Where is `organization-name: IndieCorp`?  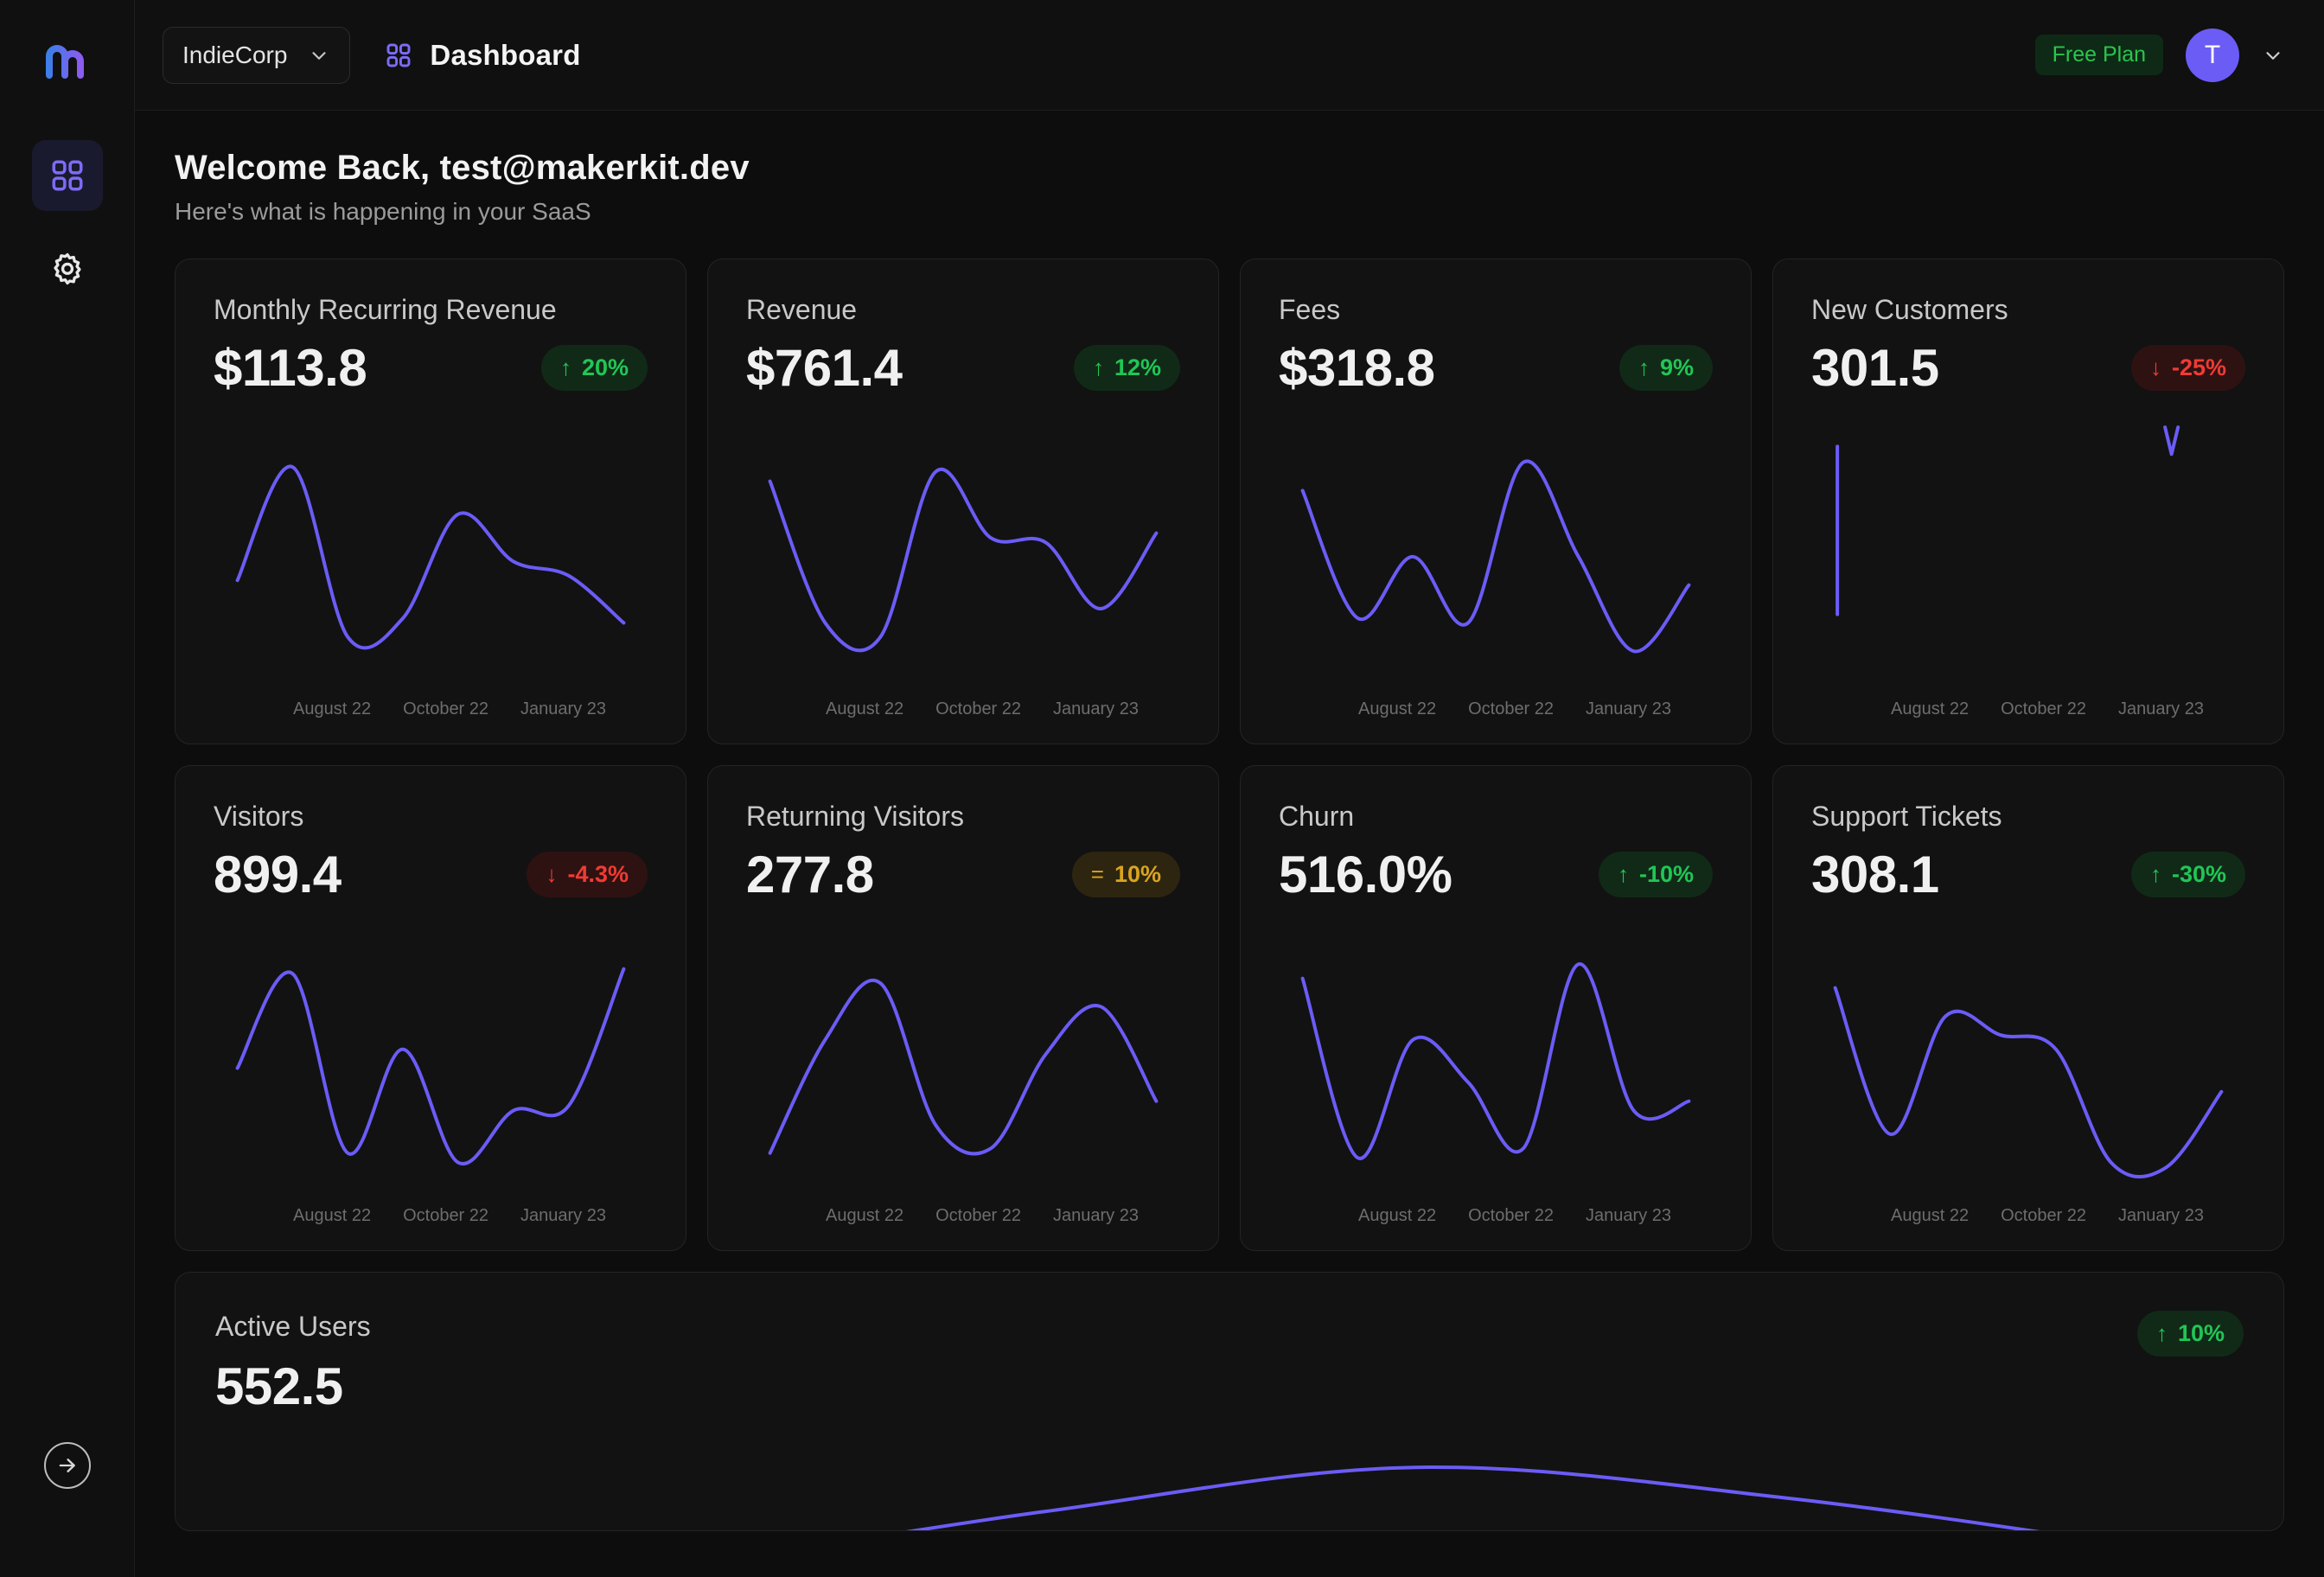
organization-name: IndieCorp is located at coordinates (235, 54).